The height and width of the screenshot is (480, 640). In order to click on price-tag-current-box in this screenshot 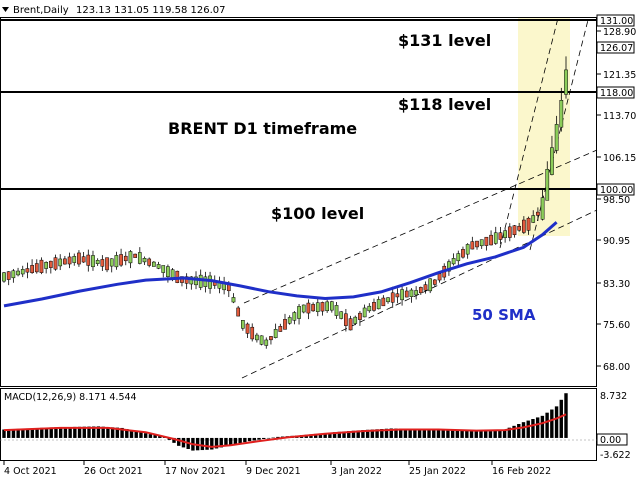, I will do `click(615, 47)`.